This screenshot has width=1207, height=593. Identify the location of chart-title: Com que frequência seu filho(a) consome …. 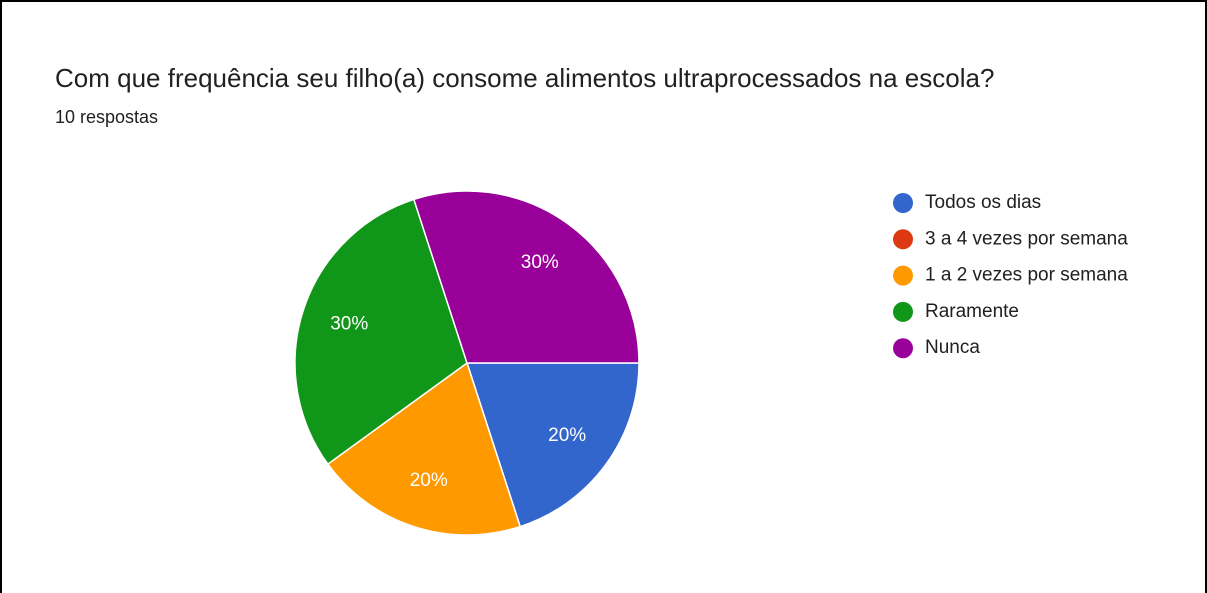
(524, 78).